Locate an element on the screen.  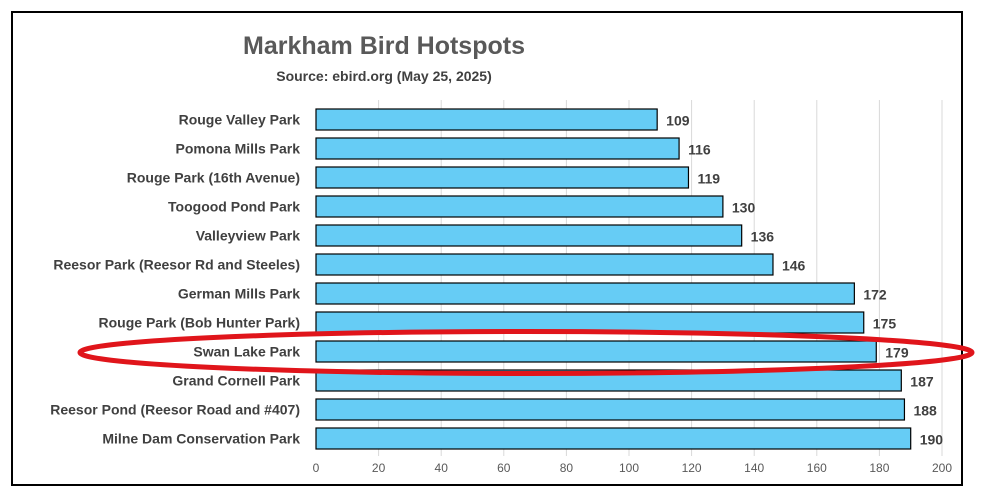
x-tick-label: 20 is located at coordinates (379, 468).